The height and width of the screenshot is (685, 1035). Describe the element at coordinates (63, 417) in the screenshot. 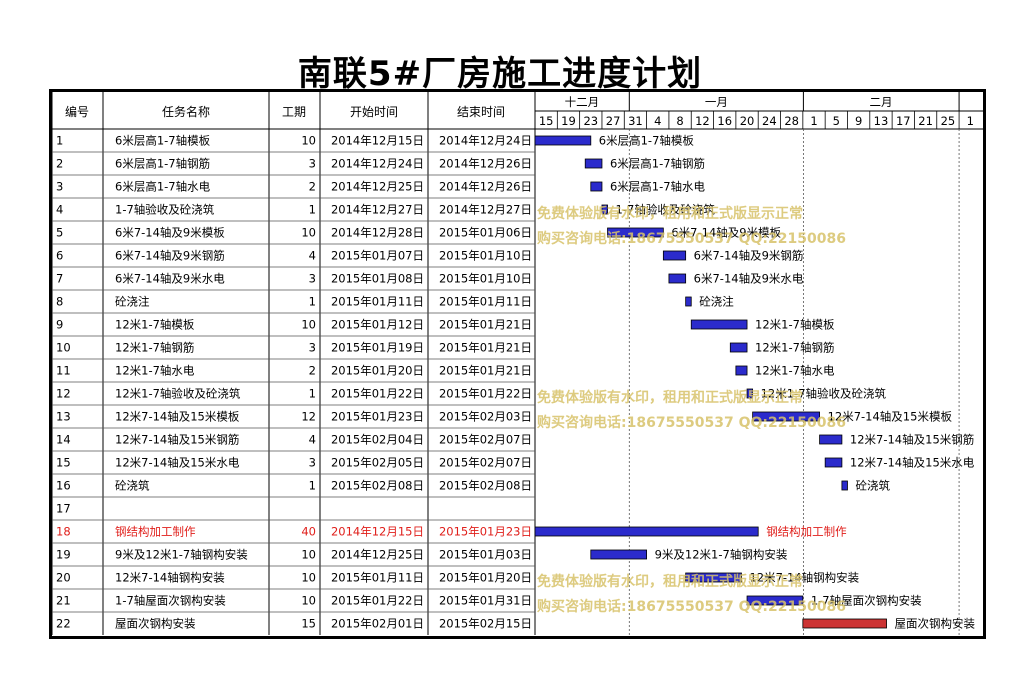

I see `task-id: 13` at that location.